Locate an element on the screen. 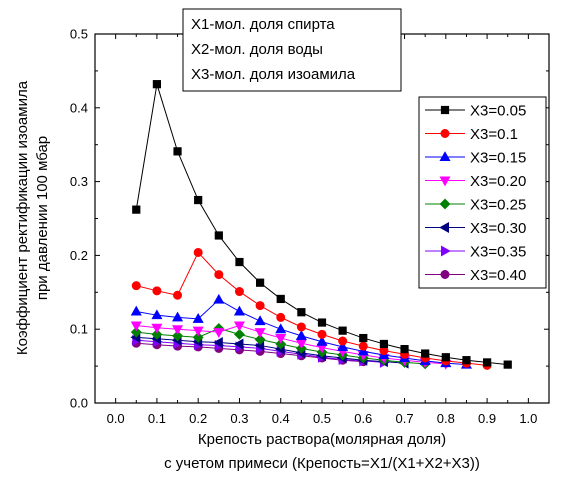 The width and height of the screenshot is (562, 480). y-tick-label: 0.5 is located at coordinates (79, 34).